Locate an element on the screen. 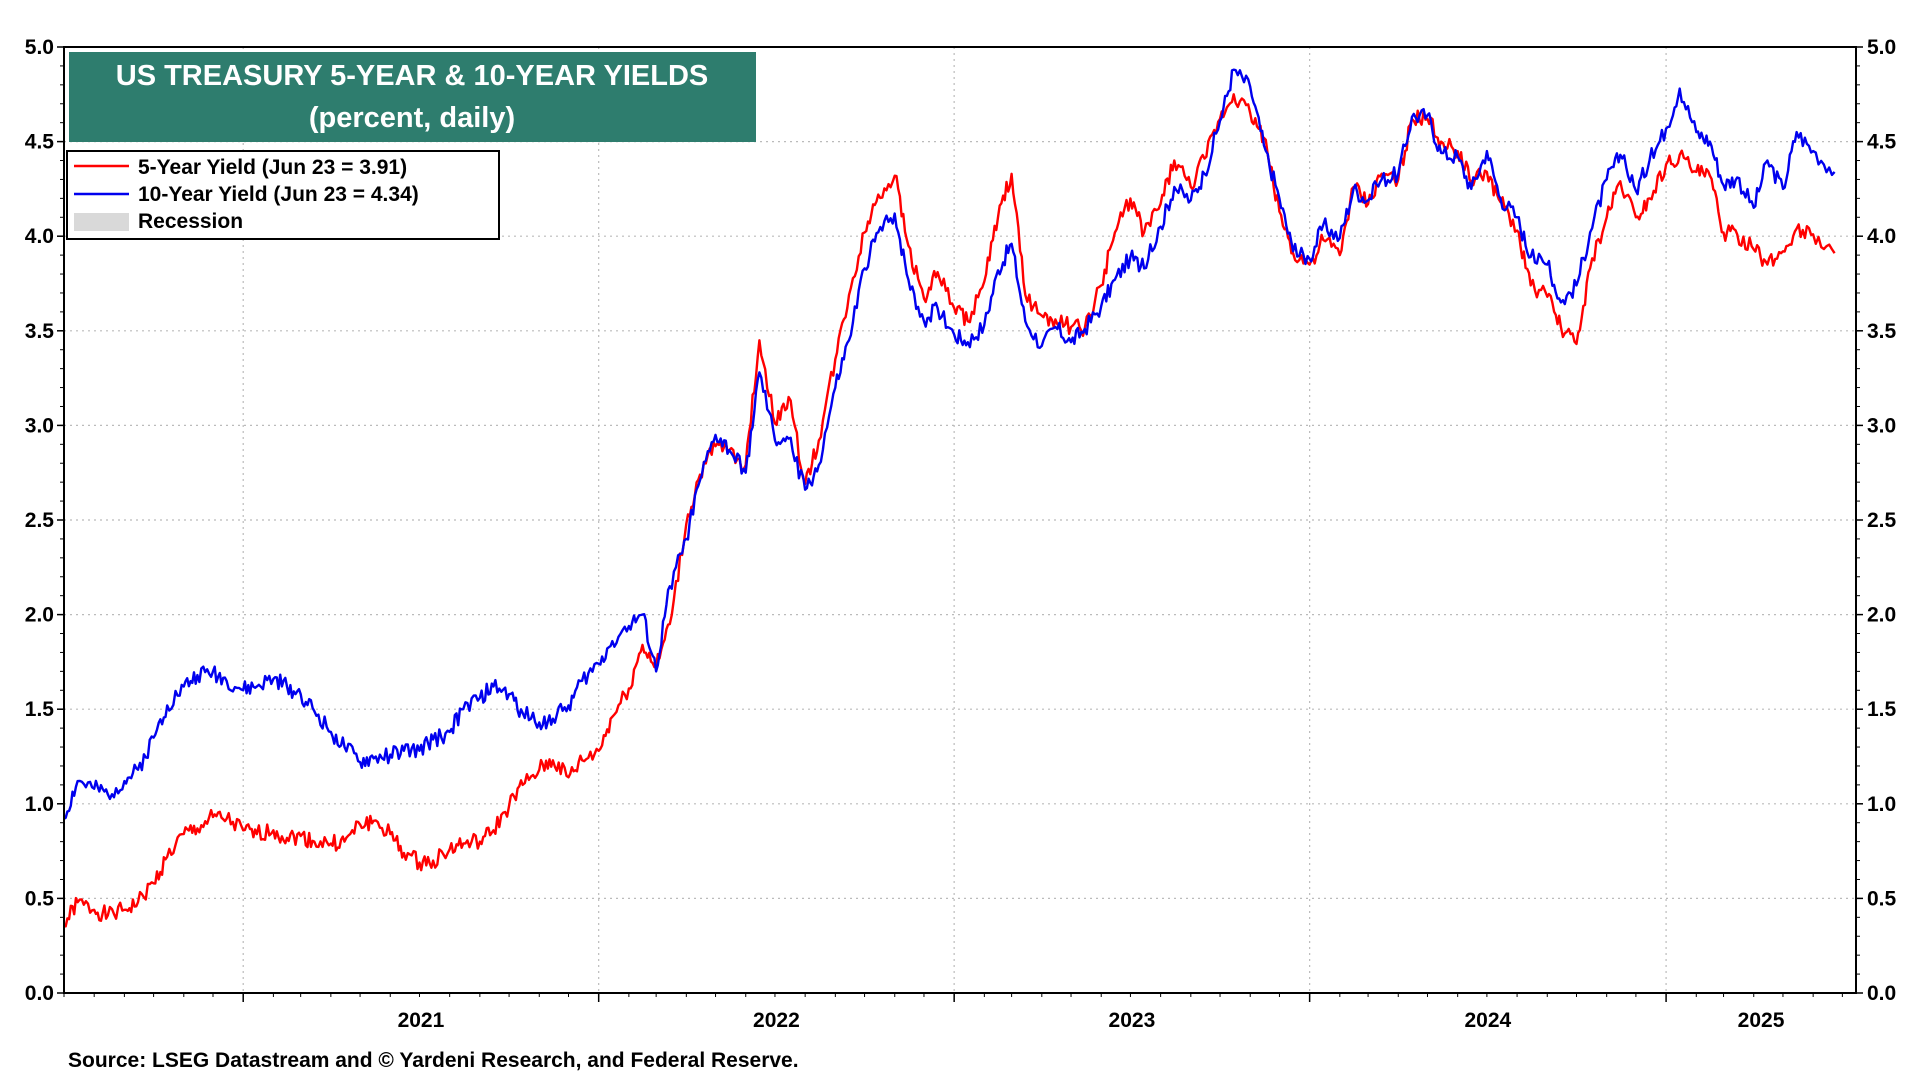  right-tick-label: 3.0 is located at coordinates (1881, 425).